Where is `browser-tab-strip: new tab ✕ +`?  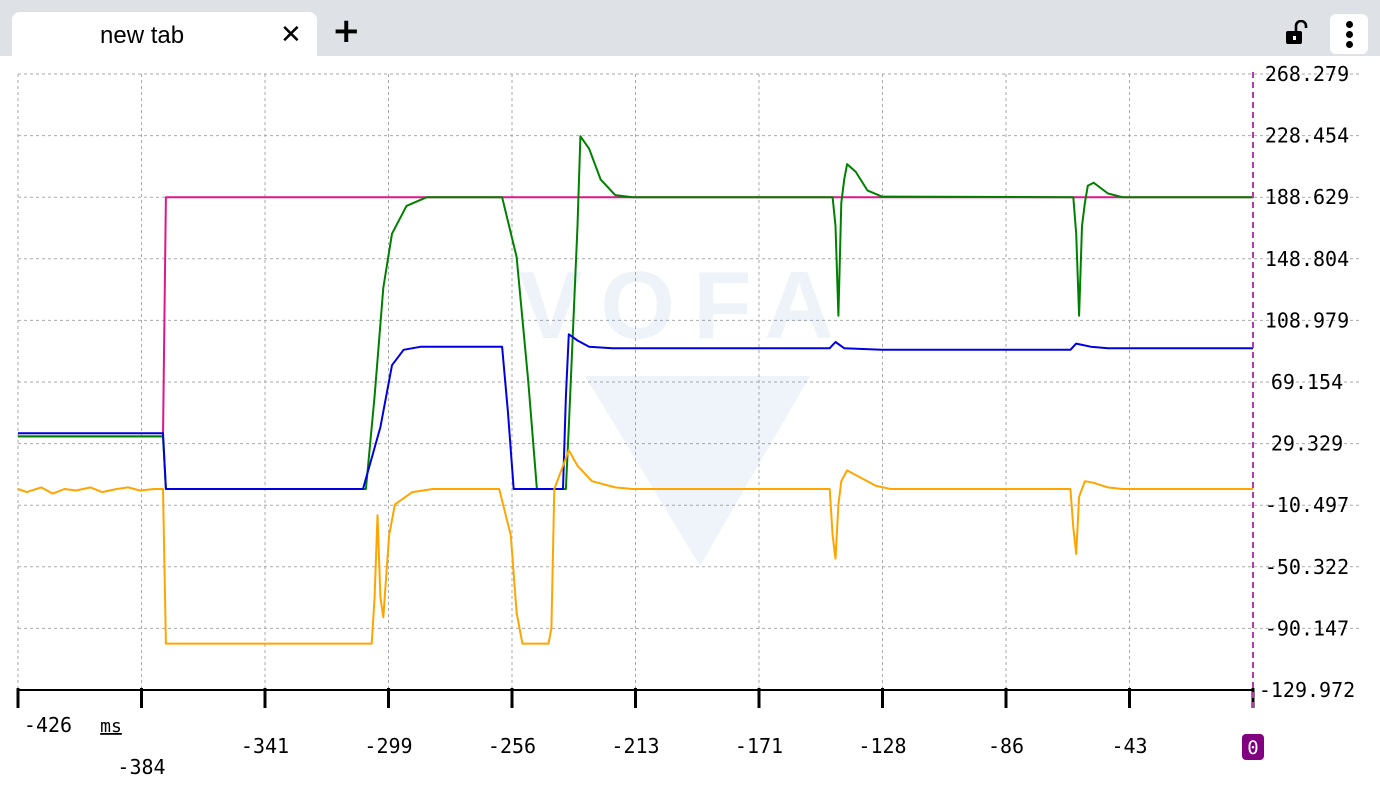 browser-tab-strip: new tab ✕ + is located at coordinates (690, 28).